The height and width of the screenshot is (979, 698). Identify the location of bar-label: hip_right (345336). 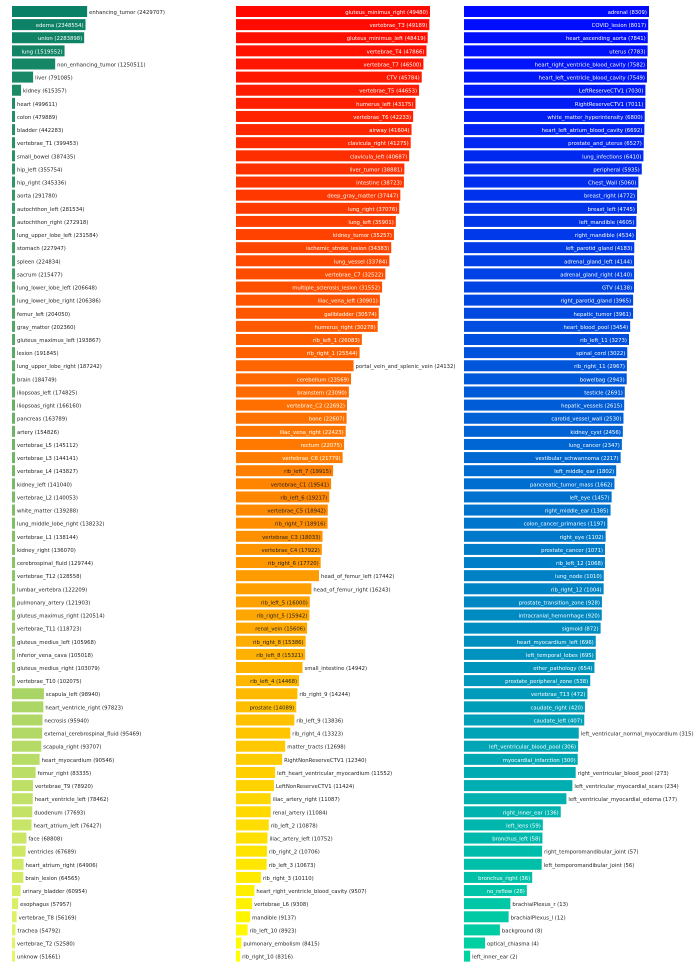
(41, 184).